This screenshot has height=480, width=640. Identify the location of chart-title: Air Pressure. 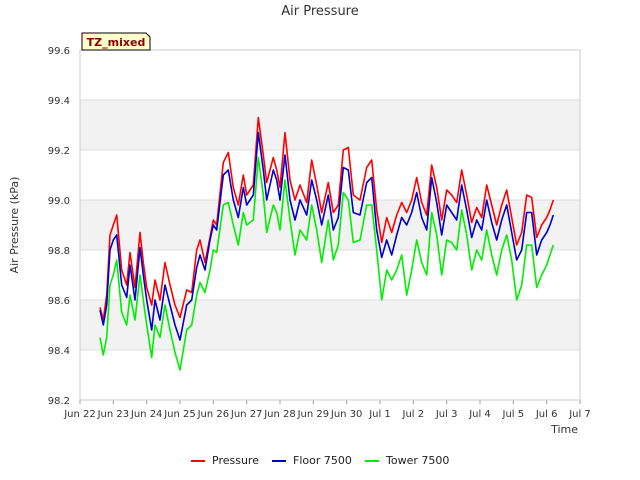
(320, 11).